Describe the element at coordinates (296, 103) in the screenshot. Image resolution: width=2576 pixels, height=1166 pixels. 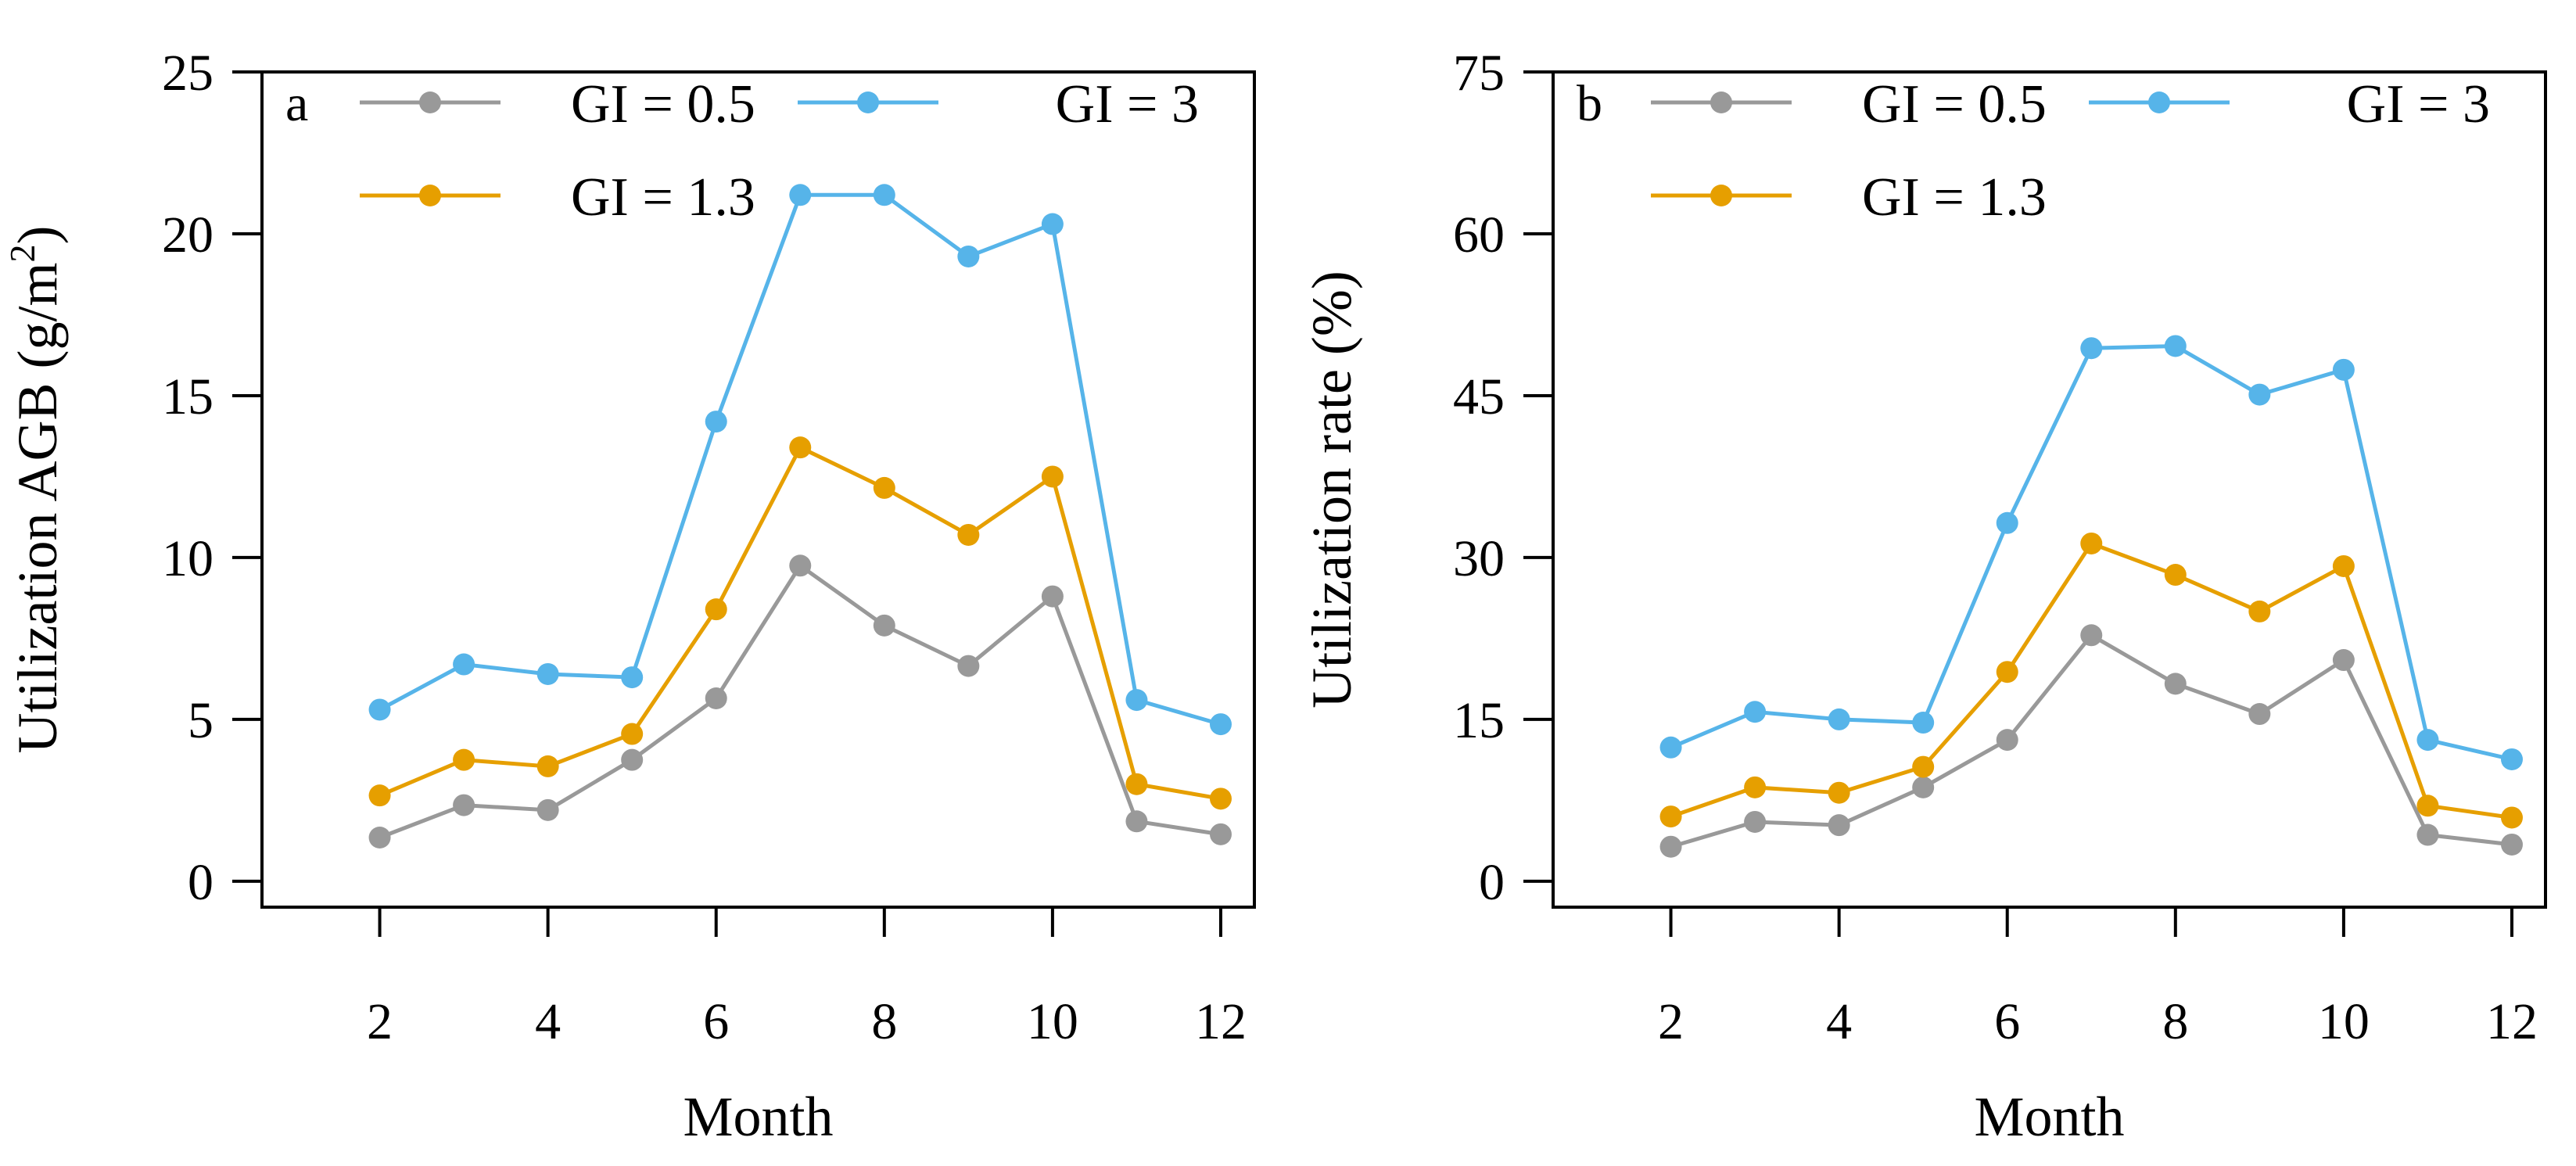
I see `panel-label: a` at that location.